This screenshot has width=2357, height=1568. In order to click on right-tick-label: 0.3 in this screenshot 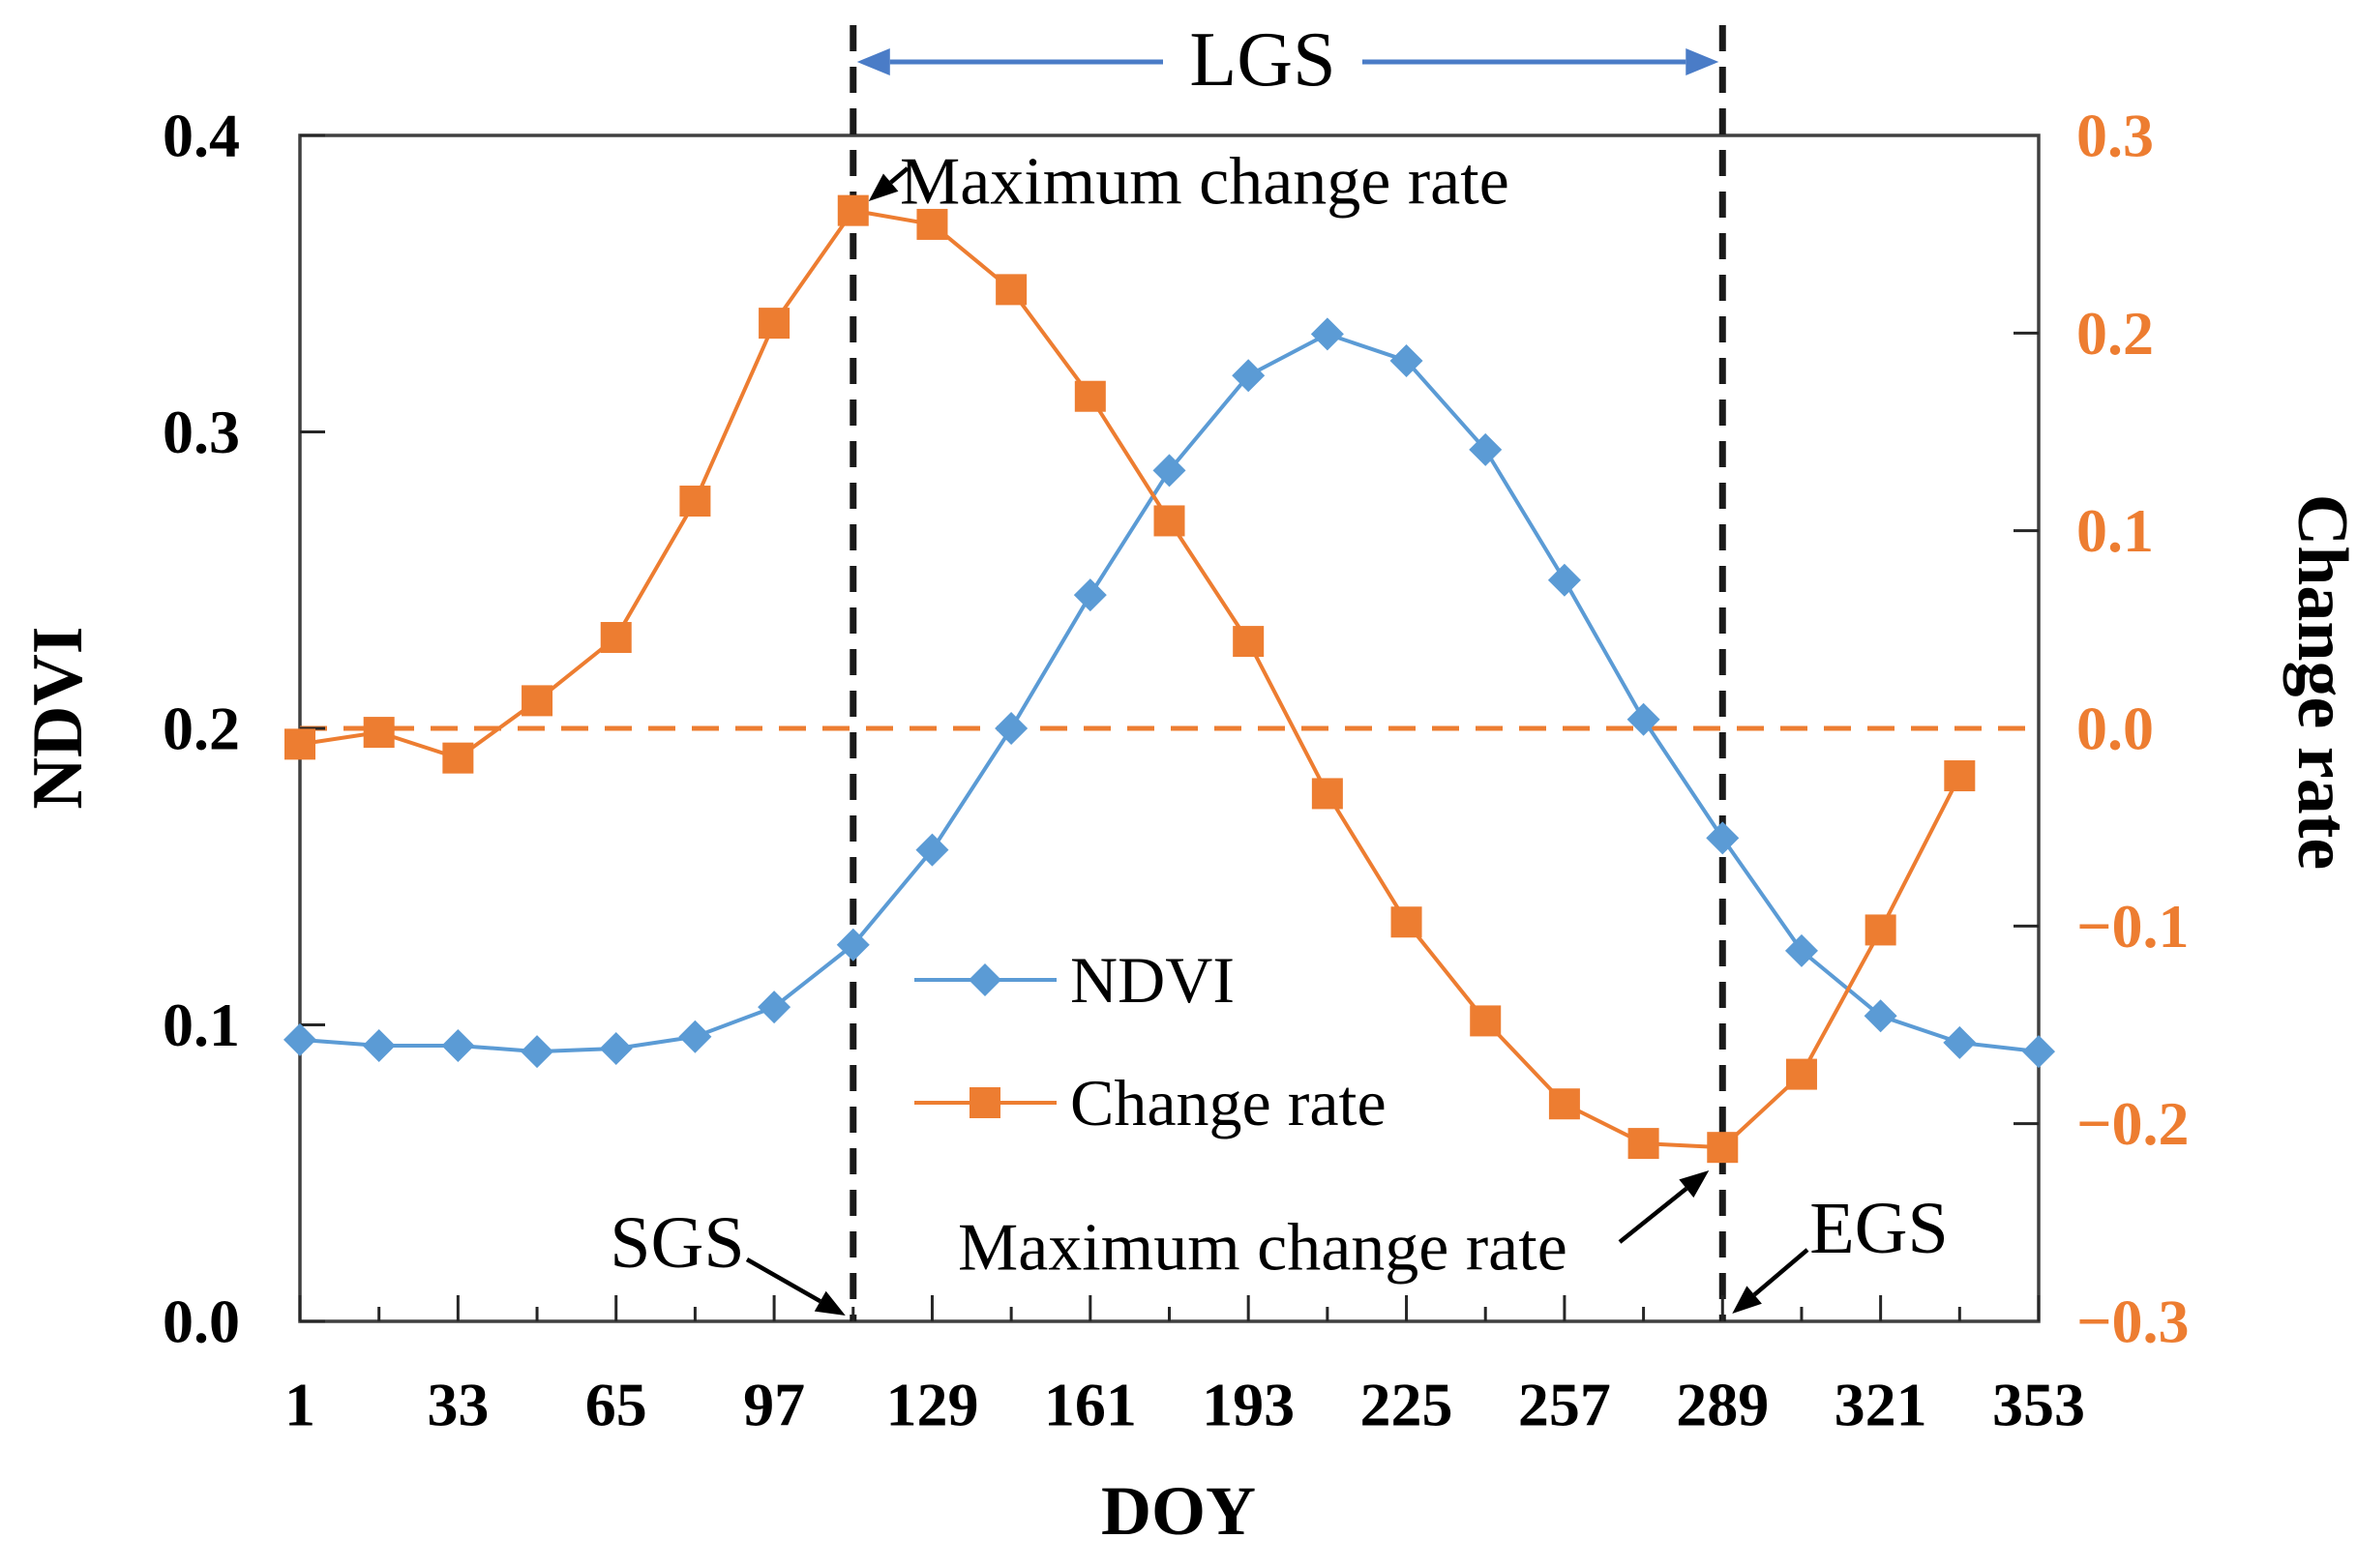, I will do `click(2115, 136)`.